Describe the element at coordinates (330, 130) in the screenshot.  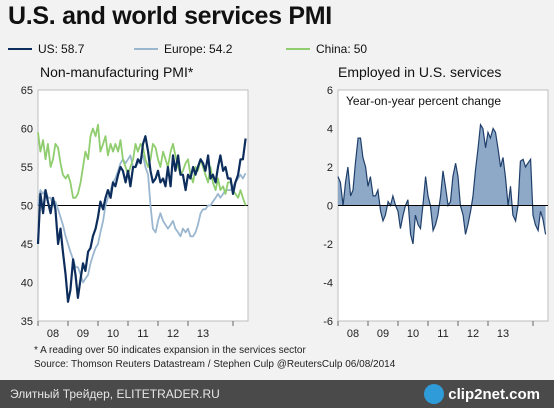
I see `emp-y-tick-label: 4` at that location.